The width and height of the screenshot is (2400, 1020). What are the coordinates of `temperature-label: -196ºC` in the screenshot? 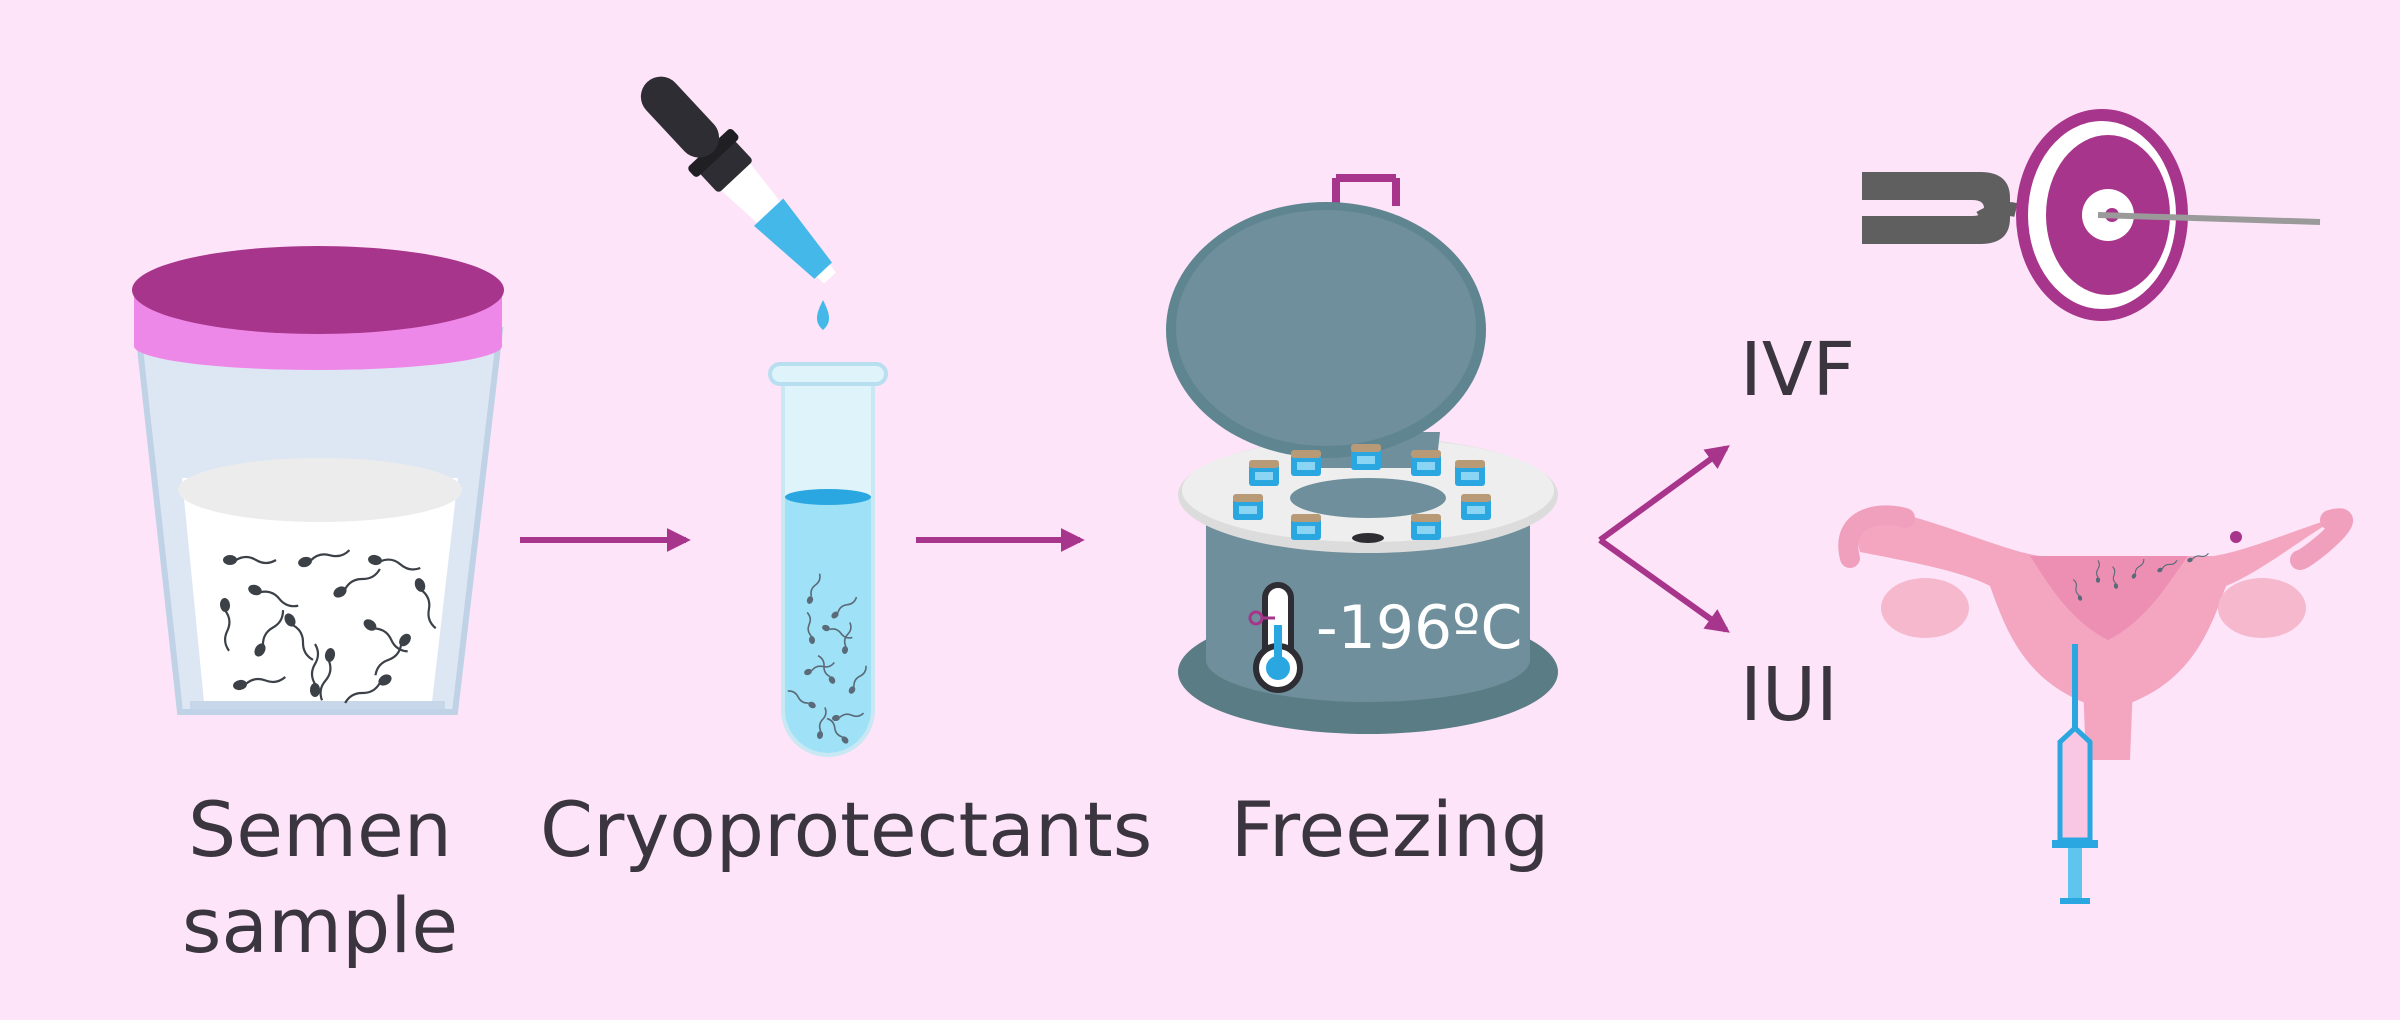 It's located at (1419, 628).